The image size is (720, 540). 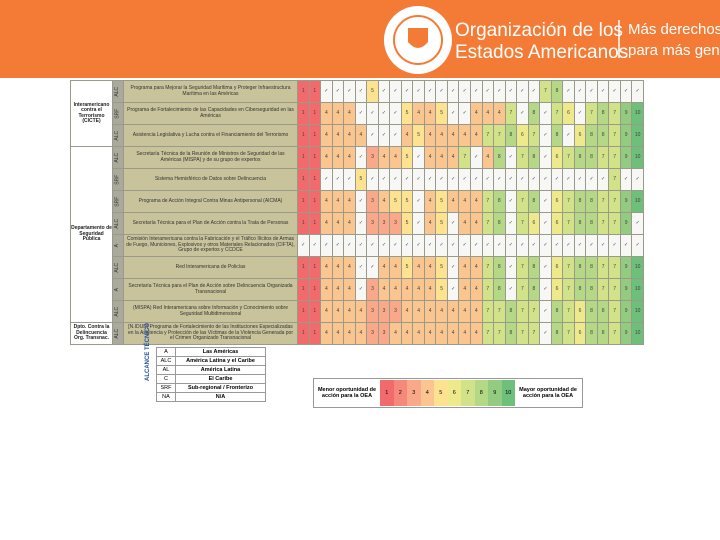 I want to click on score-cell: 10, so click(x=637, y=201).